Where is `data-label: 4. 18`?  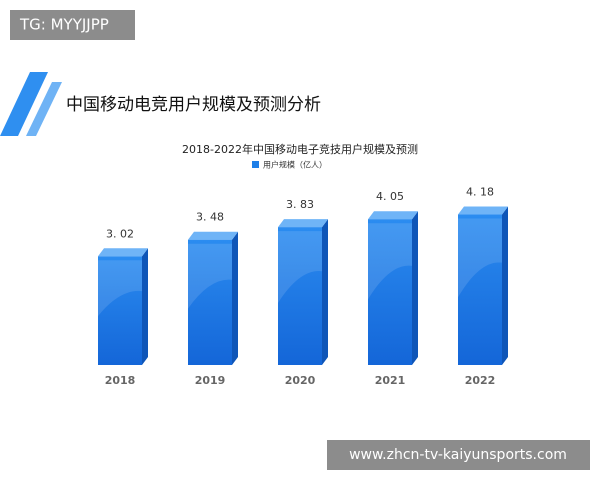 data-label: 4. 18 is located at coordinates (480, 192).